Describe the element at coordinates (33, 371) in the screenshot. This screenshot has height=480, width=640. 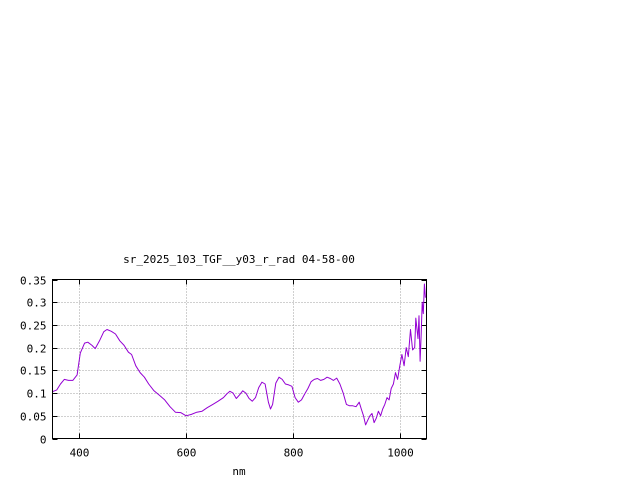
I see `y-tick-label: 0.15` at that location.